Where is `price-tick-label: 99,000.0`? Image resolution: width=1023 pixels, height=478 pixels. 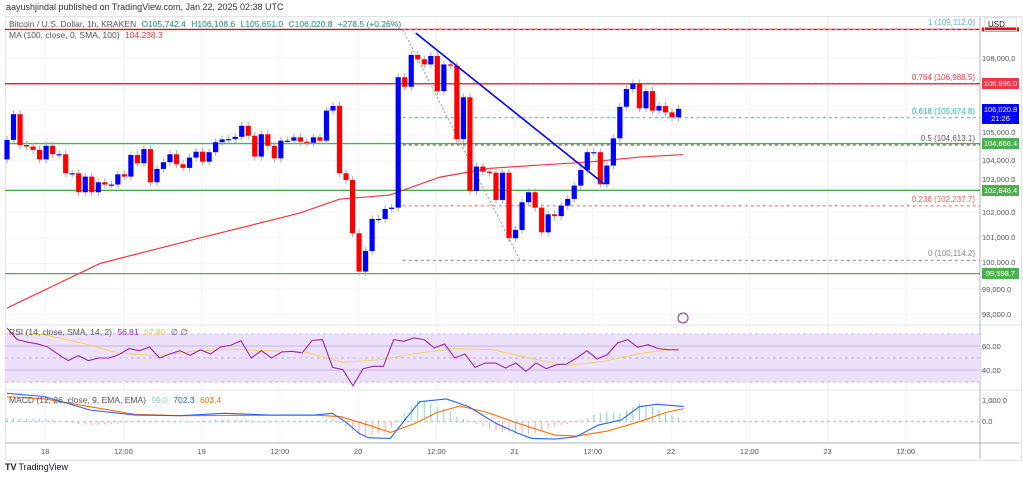
price-tick-label: 99,000.0 is located at coordinates (997, 289).